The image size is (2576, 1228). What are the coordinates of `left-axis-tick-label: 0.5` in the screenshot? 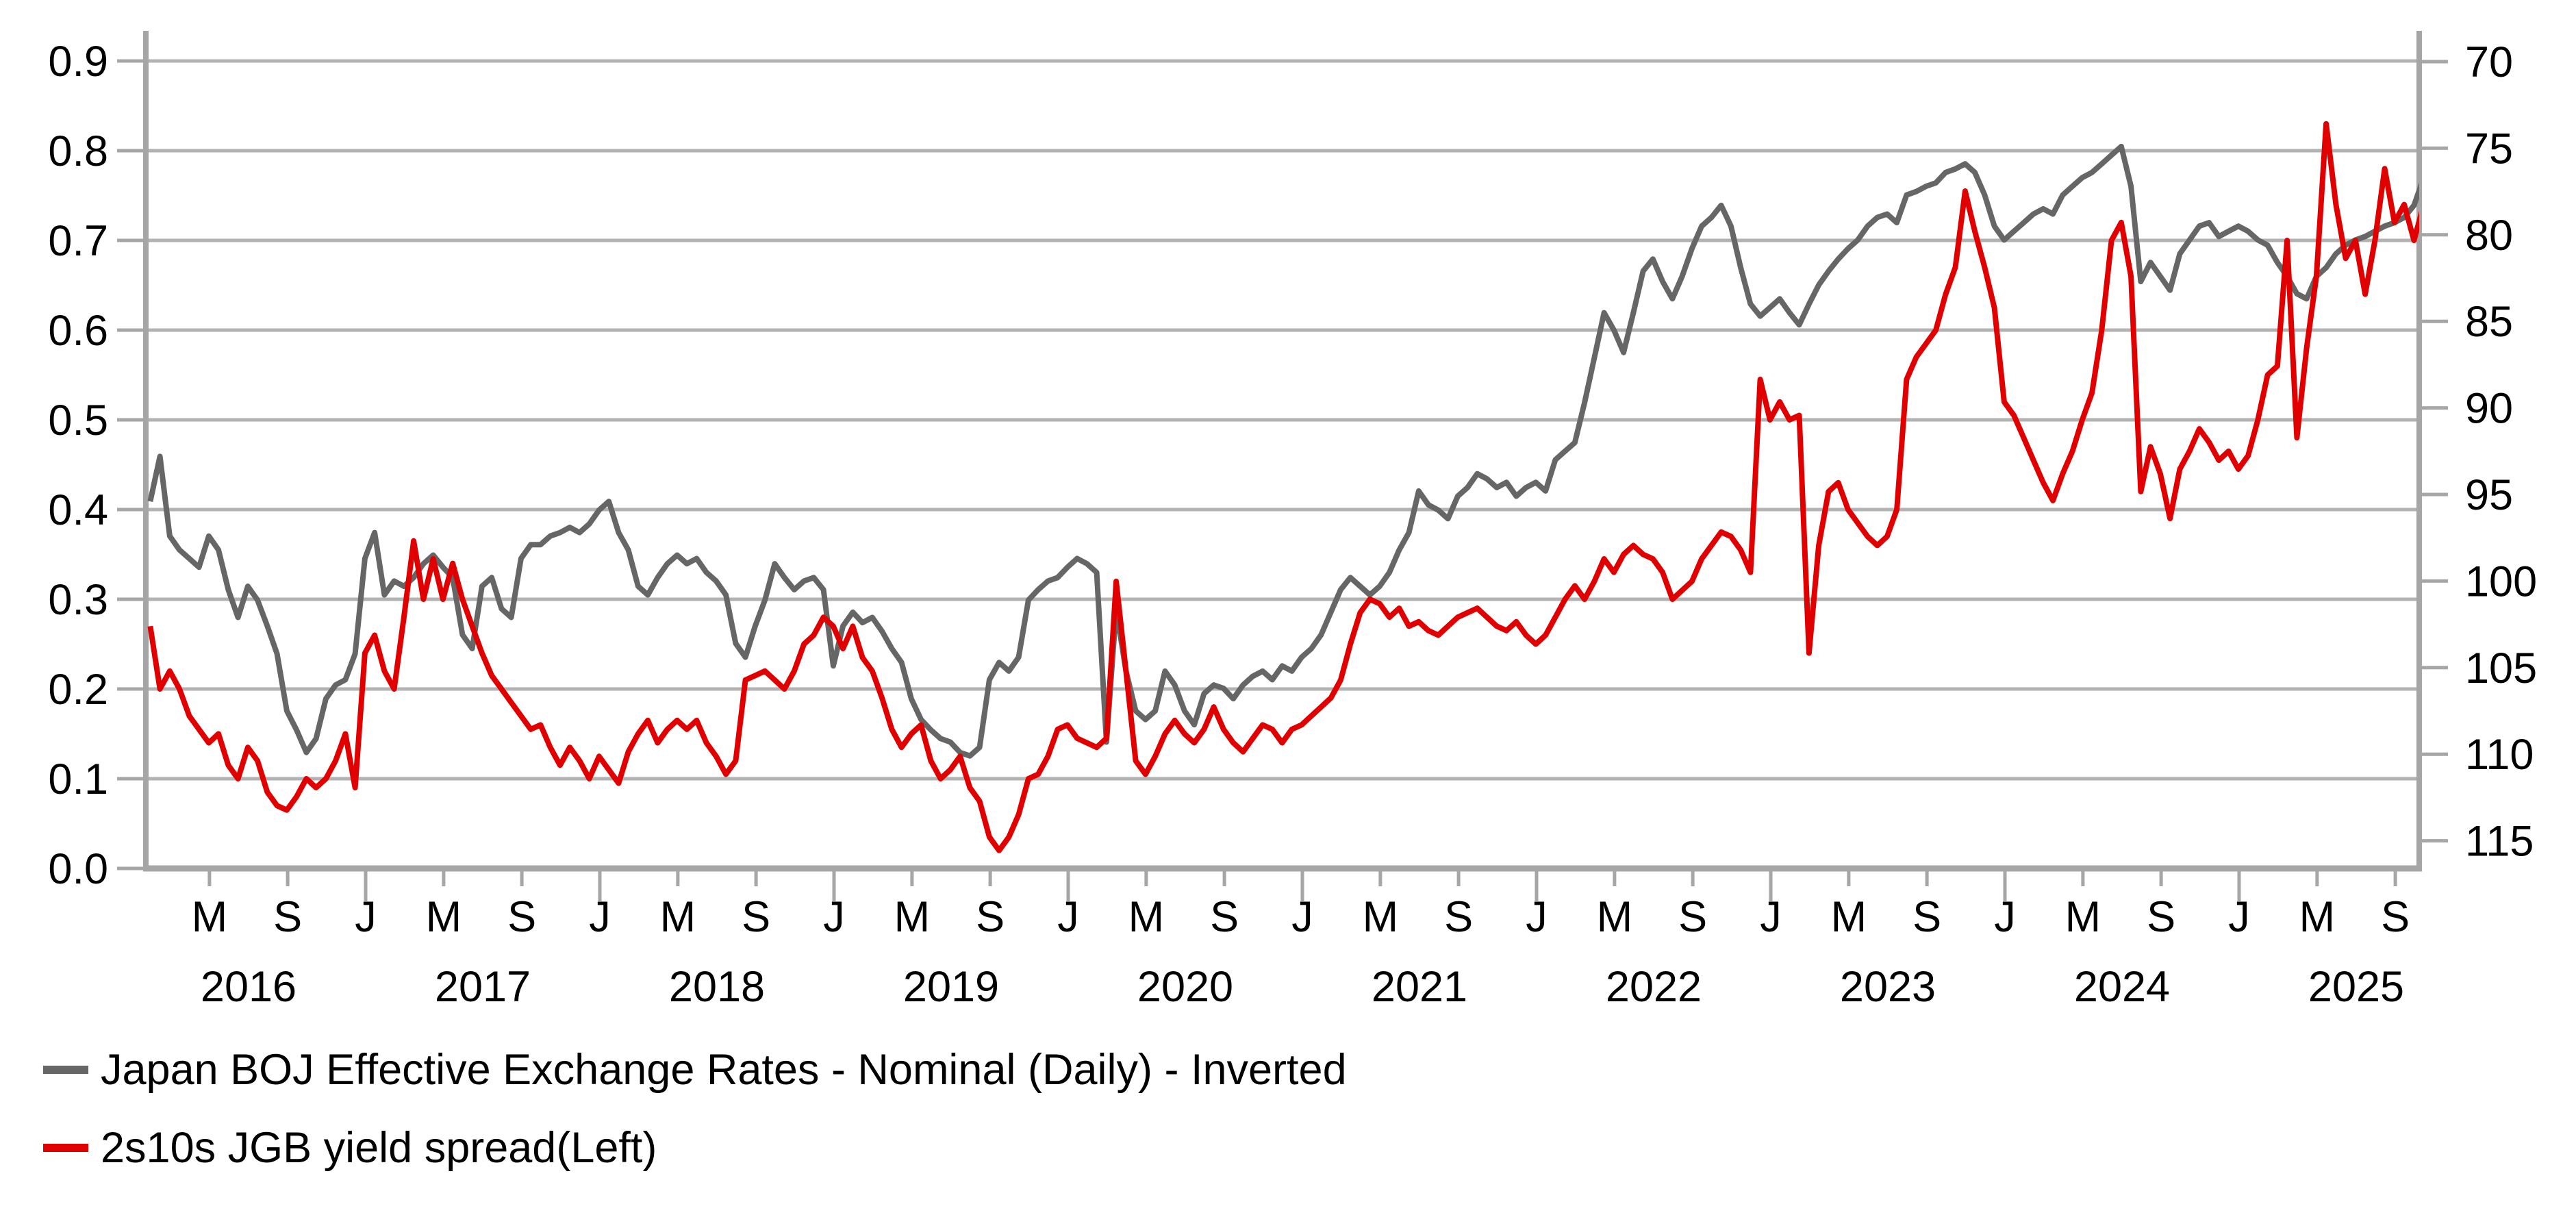 It's located at (78, 421).